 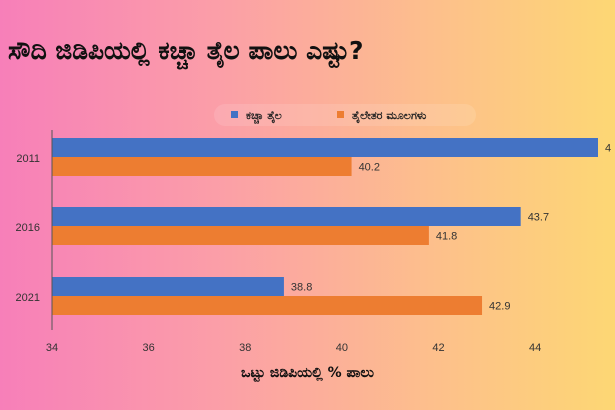 I want to click on chart-title: ಸೌದಿ ಜಿಡಿಪಿಯಲ್ಲಿ ಕಚ್ಚಾ ತೈಲ ಪಾಲು ಎಷ್ಟು?, so click(x=186, y=50).